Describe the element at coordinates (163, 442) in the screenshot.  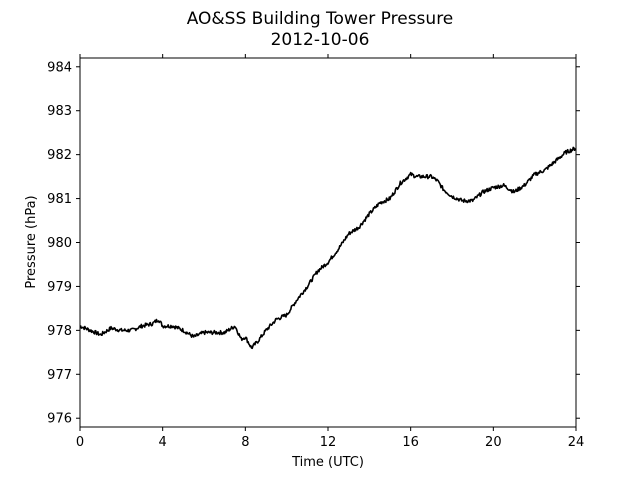
I see `x-tick-label-4: 4` at that location.